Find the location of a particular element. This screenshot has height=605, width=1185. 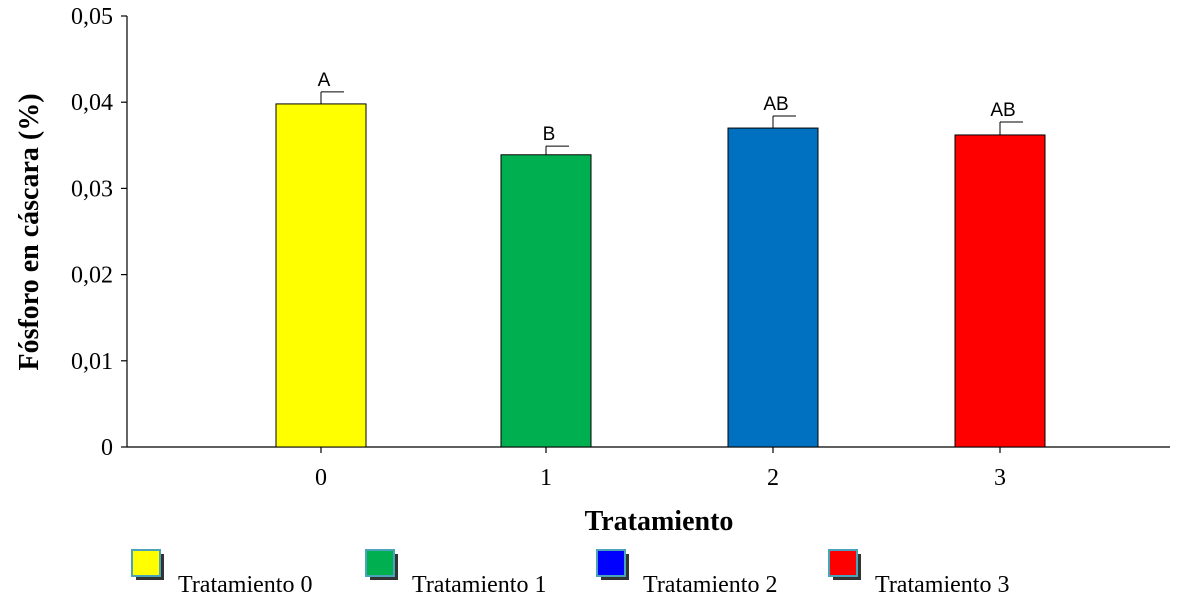

y-tick-label: 0,05 is located at coordinates (92, 17).